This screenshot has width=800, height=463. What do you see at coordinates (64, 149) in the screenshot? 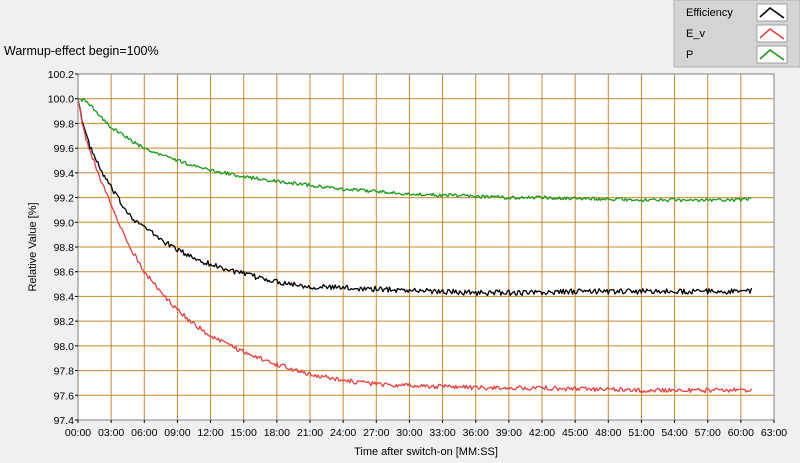
I see `y-tick-label: 99.6` at bounding box center [64, 149].